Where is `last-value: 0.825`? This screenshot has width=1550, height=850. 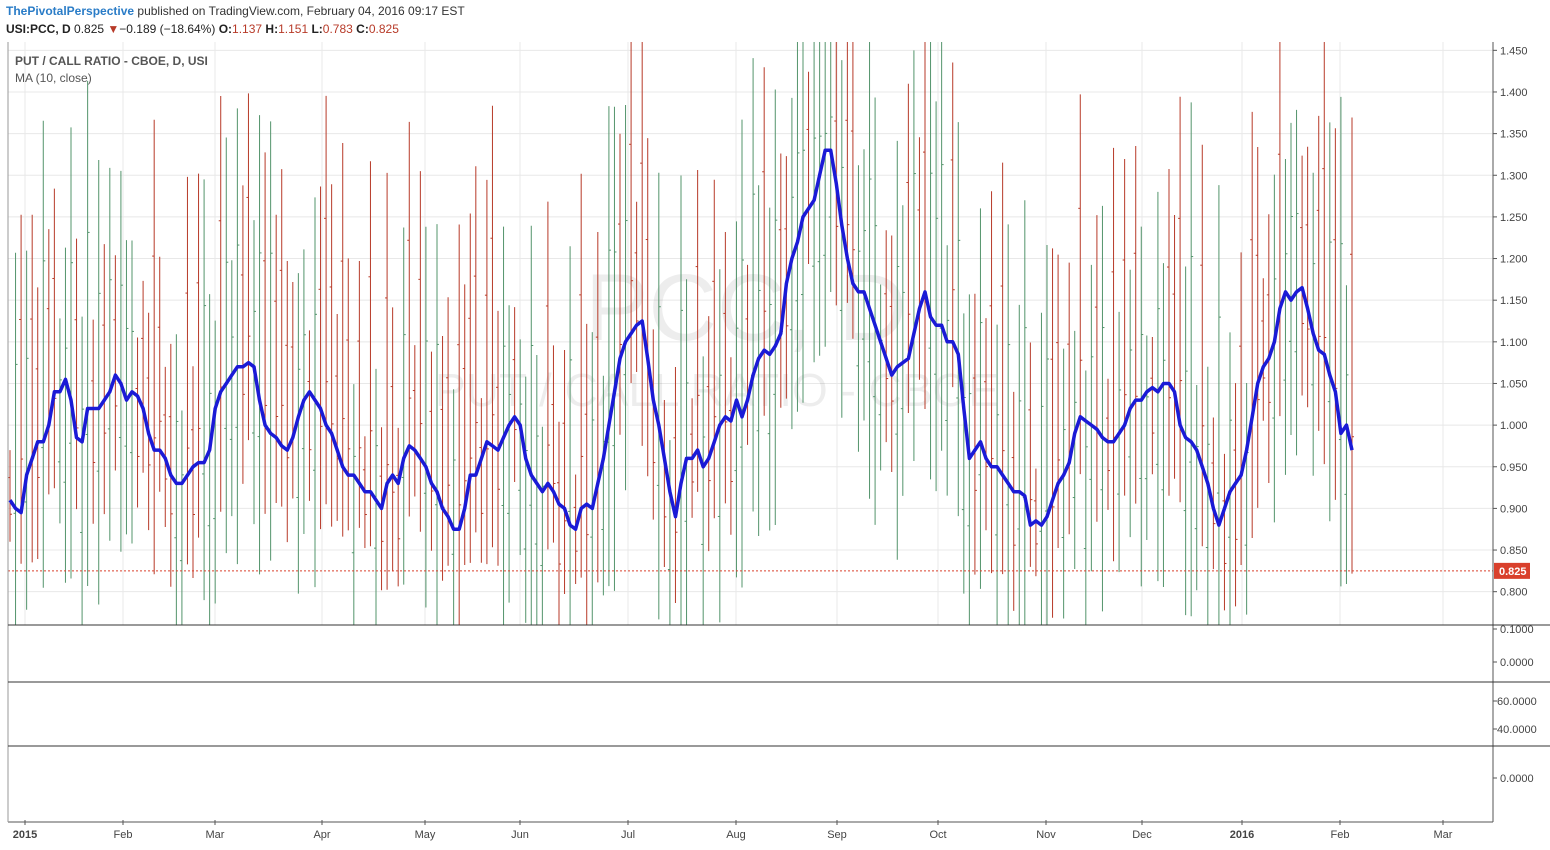 last-value: 0.825 is located at coordinates (89, 29).